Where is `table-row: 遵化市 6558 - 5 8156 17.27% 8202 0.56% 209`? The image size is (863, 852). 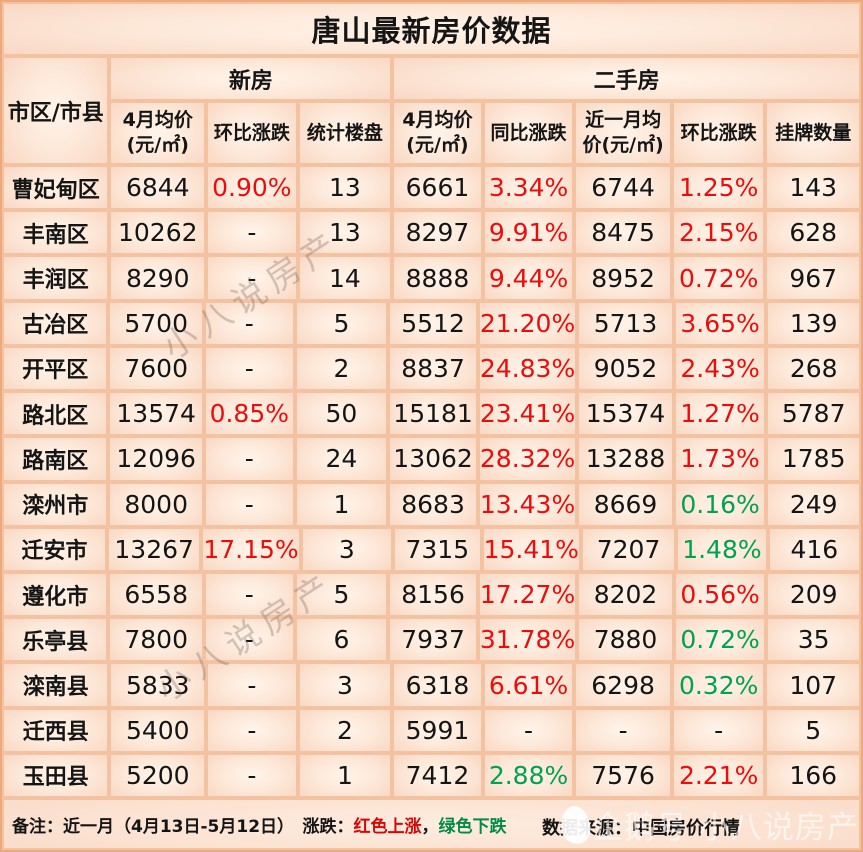
table-row: 遵化市 6558 - 5 8156 17.27% 8202 0.56% 209 is located at coordinates (431, 594).